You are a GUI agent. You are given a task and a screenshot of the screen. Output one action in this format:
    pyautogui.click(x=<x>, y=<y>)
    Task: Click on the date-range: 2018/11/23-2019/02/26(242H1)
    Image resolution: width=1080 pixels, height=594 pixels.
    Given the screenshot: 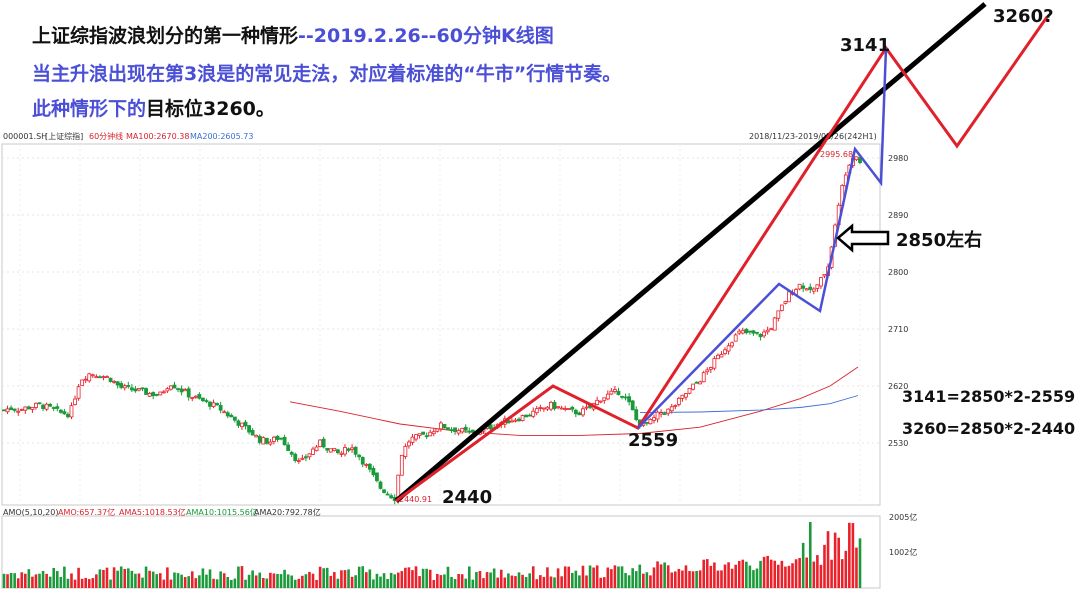 What is the action you would take?
    pyautogui.click(x=813, y=136)
    